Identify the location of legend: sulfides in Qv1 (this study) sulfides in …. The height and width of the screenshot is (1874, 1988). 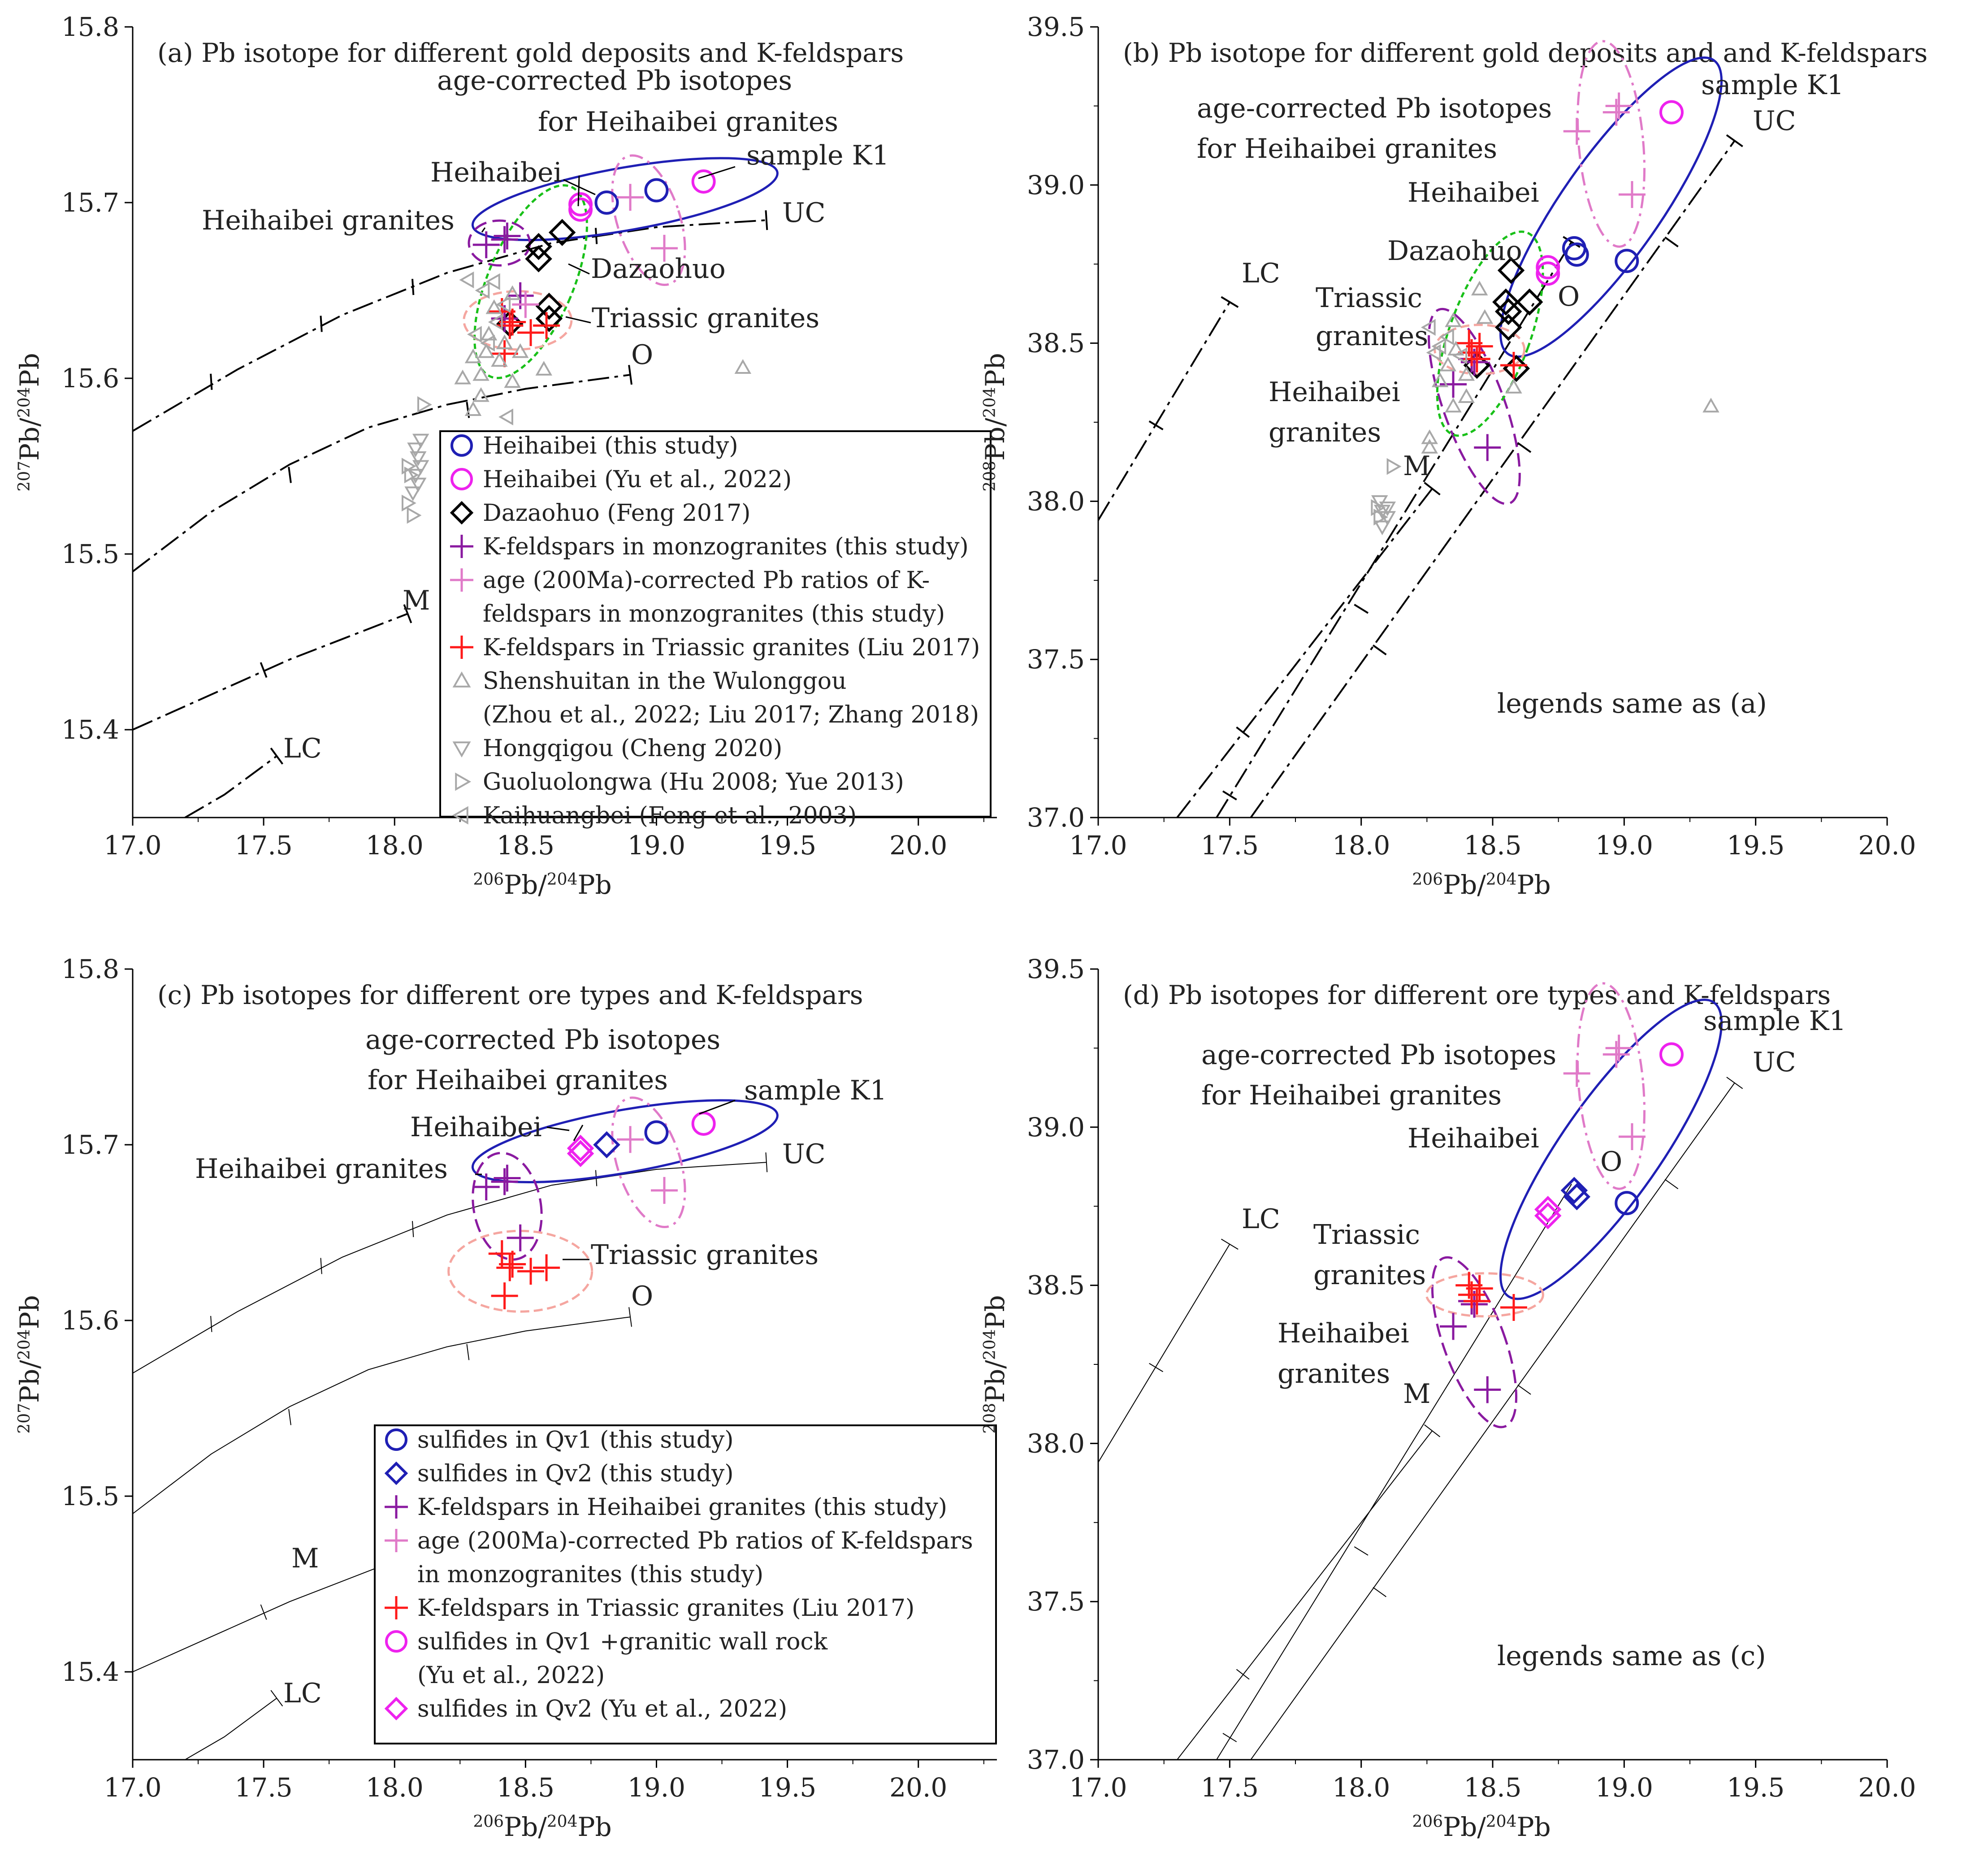
(685, 1584).